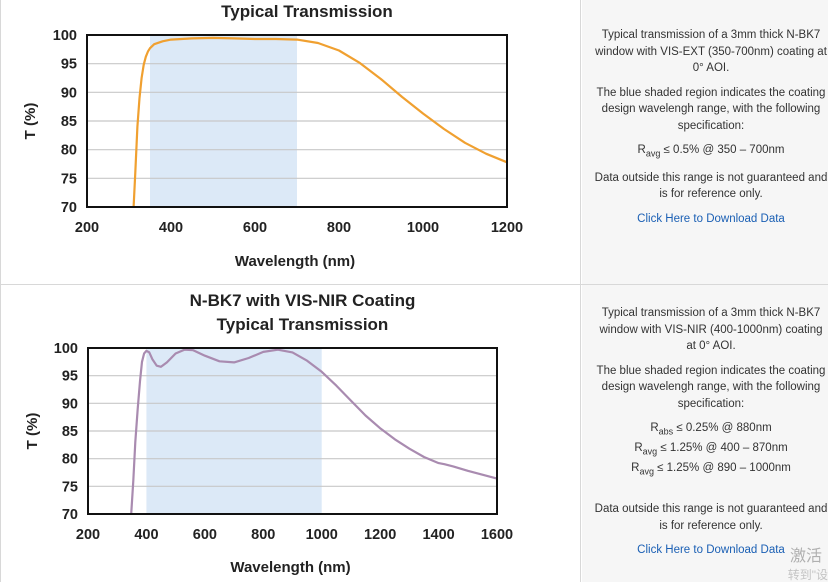 The width and height of the screenshot is (828, 587). What do you see at coordinates (722, 447) in the screenshot?
I see `spec-value: ≤ 1.25% @ 400 – 870nm` at bounding box center [722, 447].